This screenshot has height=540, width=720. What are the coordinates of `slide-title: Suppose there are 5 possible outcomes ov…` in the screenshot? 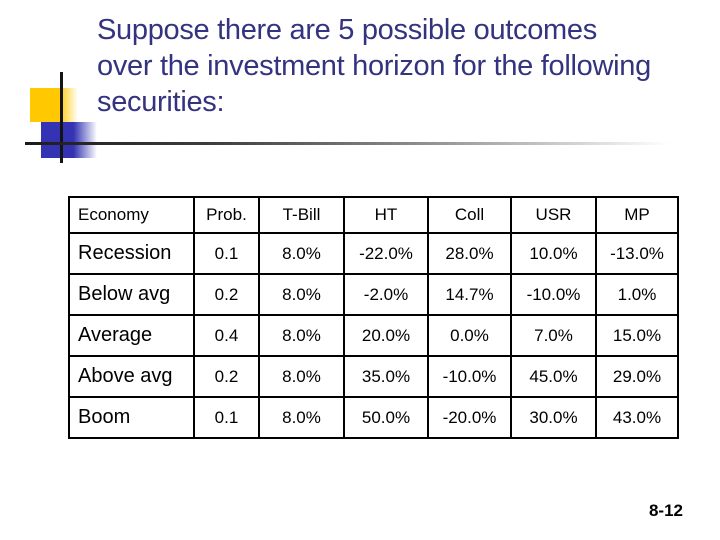 It's located at (374, 66).